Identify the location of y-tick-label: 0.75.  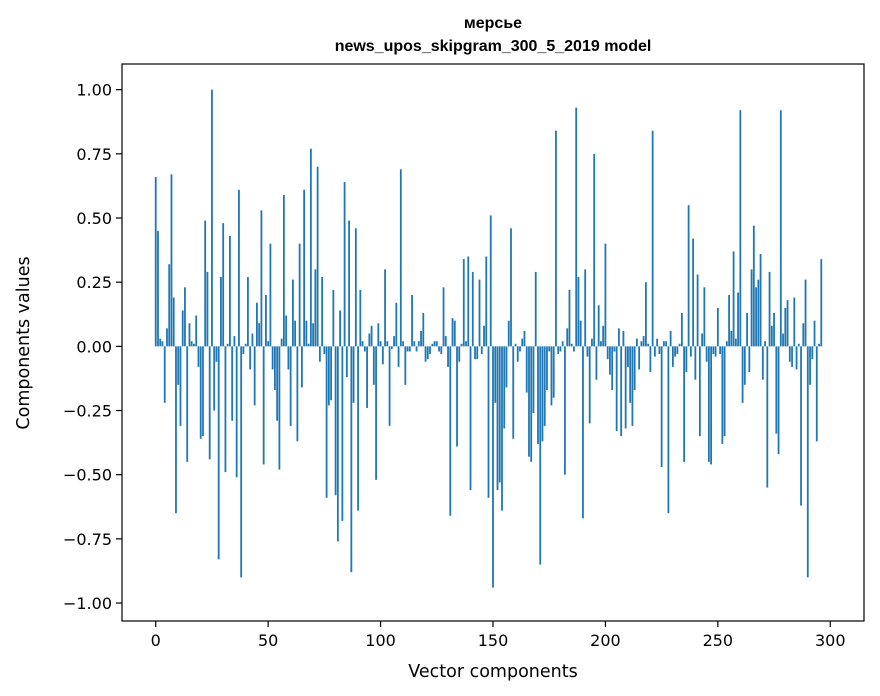
(94, 154).